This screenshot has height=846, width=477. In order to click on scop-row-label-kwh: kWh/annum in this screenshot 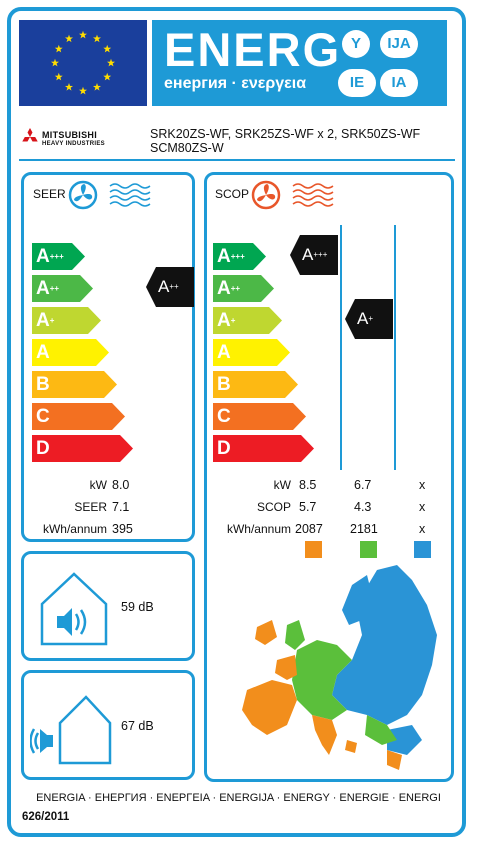, I will do `click(258, 529)`.